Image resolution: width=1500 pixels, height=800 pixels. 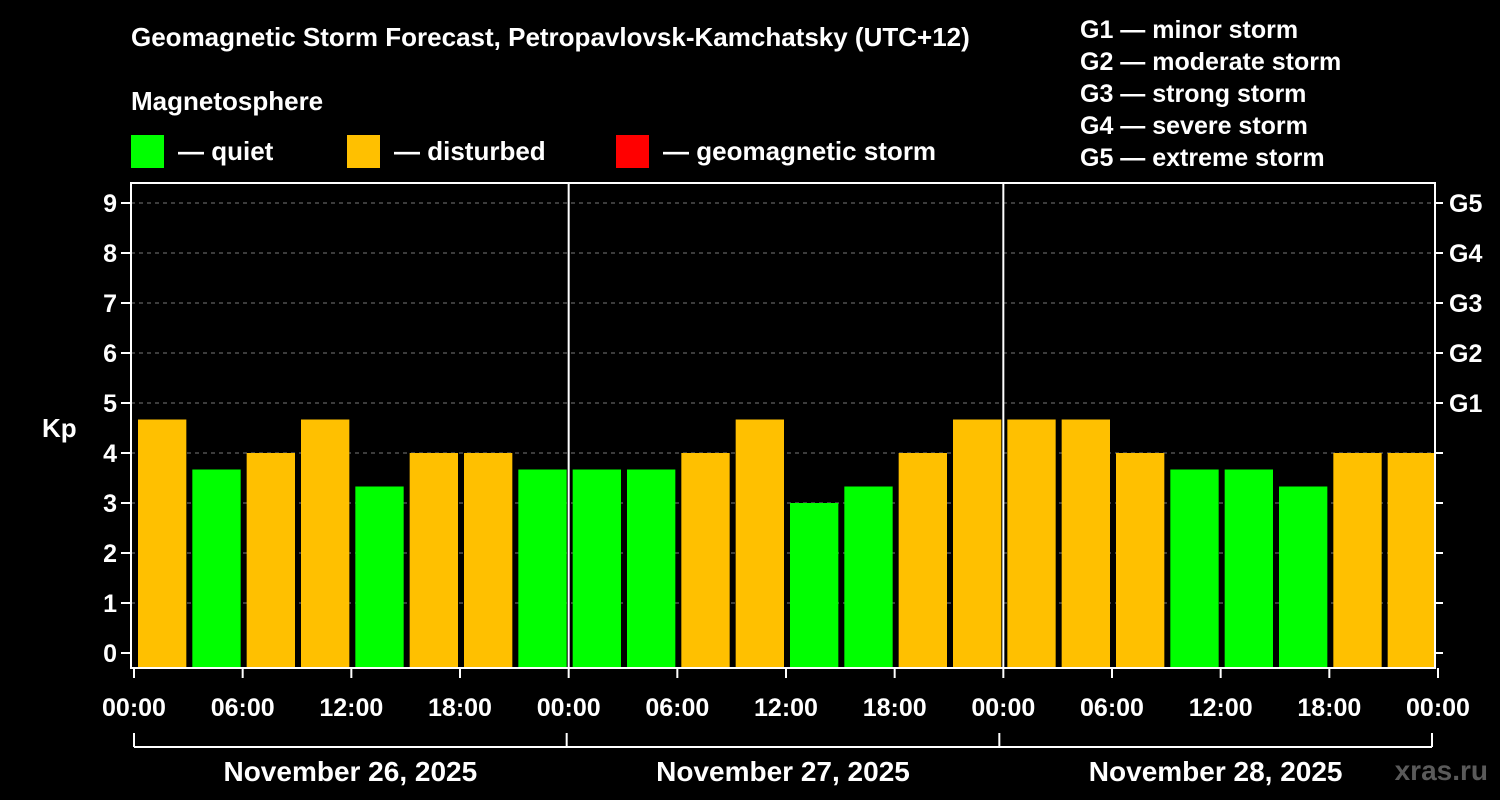 I want to click on y-axis-label: Kp, so click(x=59, y=428).